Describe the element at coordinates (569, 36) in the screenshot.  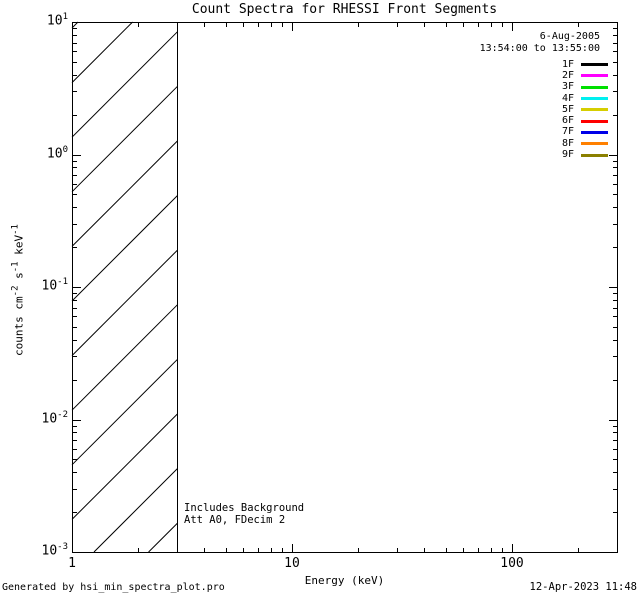
I see `legend-date: 6-Aug-2005` at that location.